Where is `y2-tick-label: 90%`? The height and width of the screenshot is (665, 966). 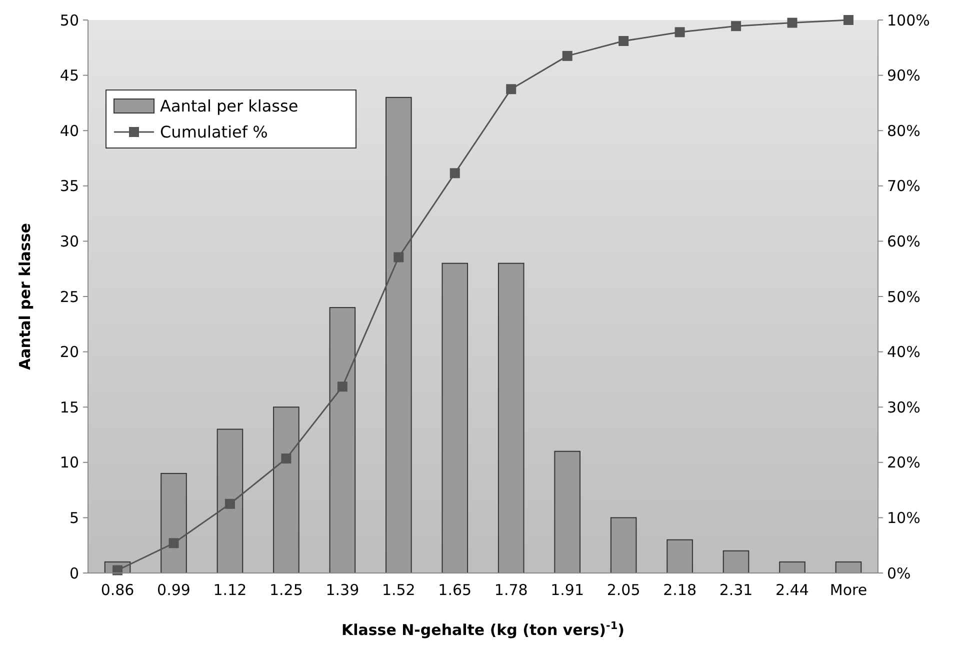 y2-tick-label: 90% is located at coordinates (903, 75).